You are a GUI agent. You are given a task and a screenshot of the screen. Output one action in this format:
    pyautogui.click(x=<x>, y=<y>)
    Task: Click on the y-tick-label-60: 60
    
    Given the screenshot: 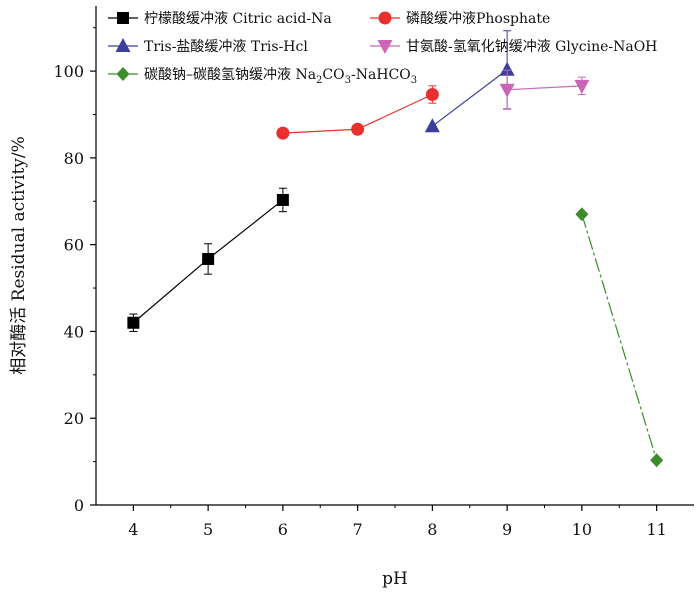 What is the action you would take?
    pyautogui.click(x=74, y=245)
    